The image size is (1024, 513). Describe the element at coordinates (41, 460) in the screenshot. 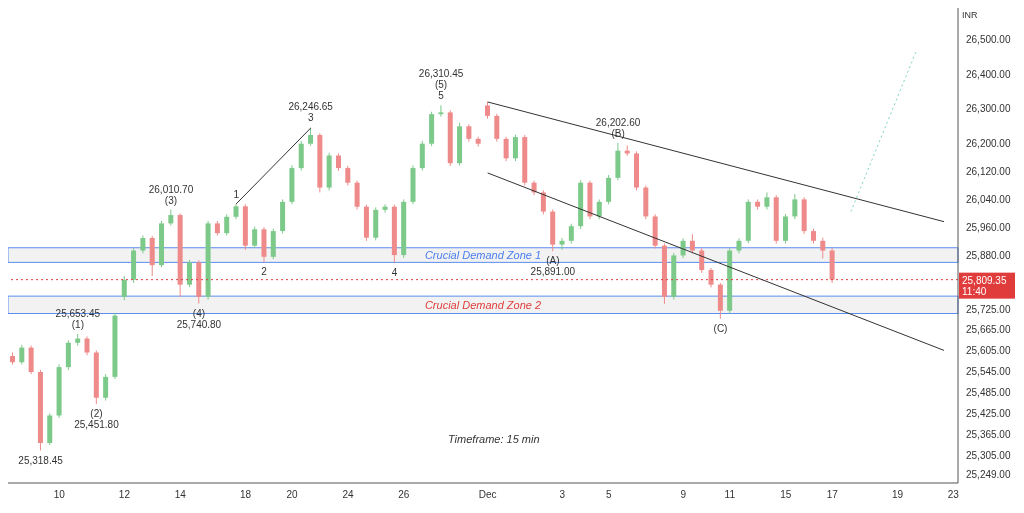

I see `annotation: 25,318.45` at that location.